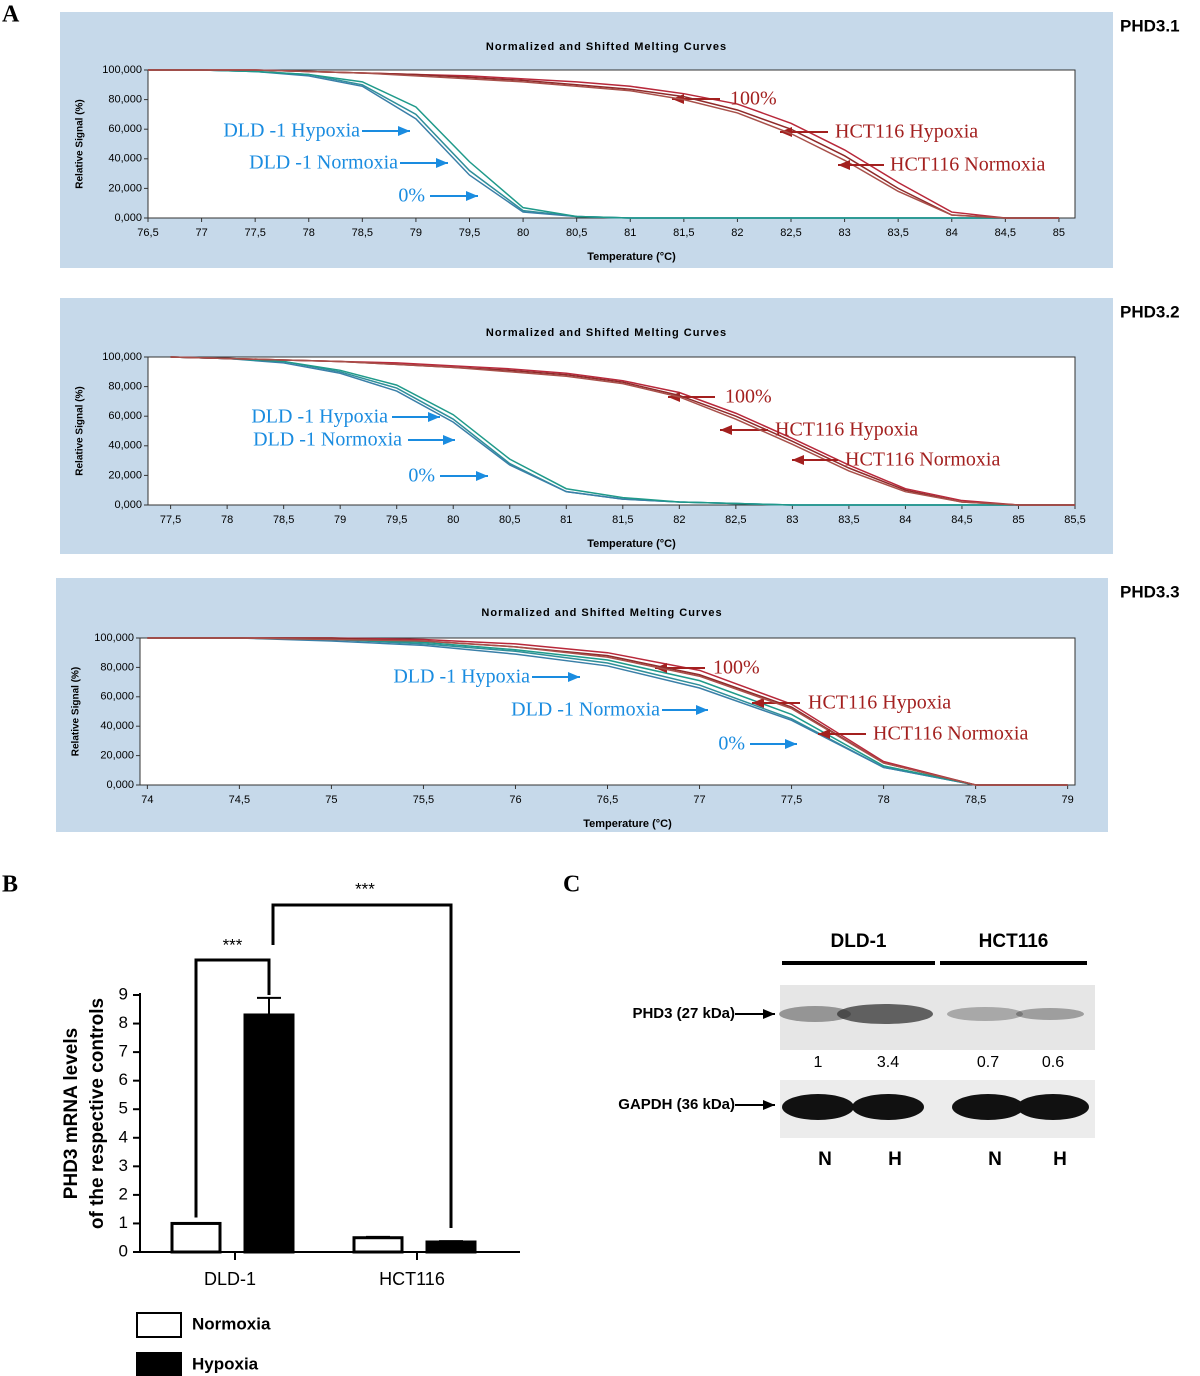 This screenshot has height=1376, width=1200. I want to click on legend-swatch, so click(159, 1364).